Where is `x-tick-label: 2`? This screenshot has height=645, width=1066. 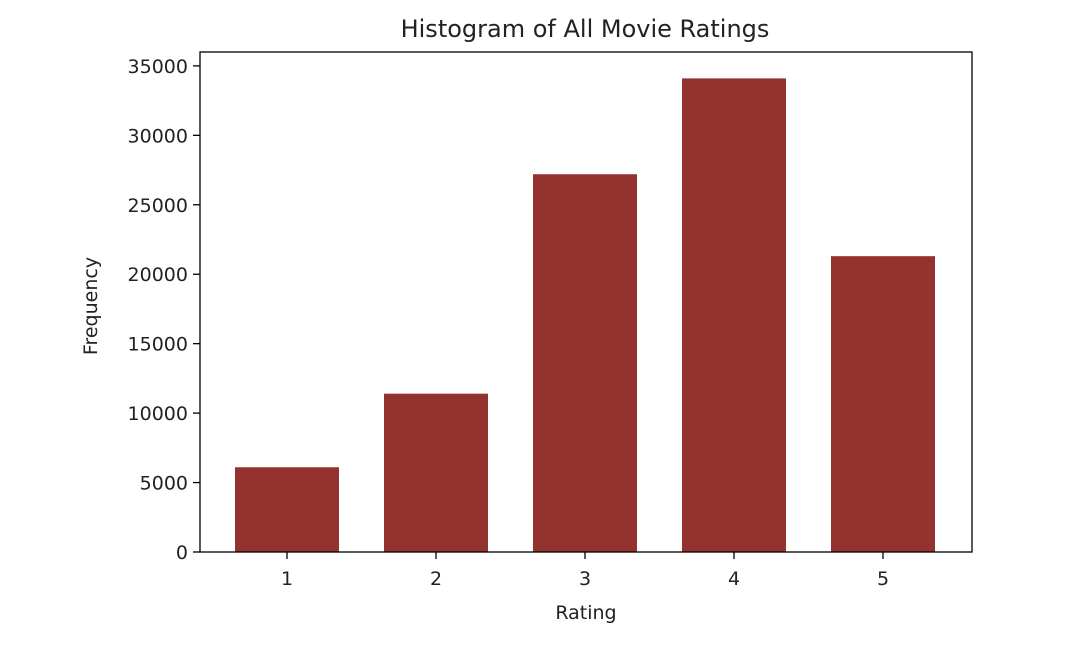 x-tick-label: 2 is located at coordinates (436, 579).